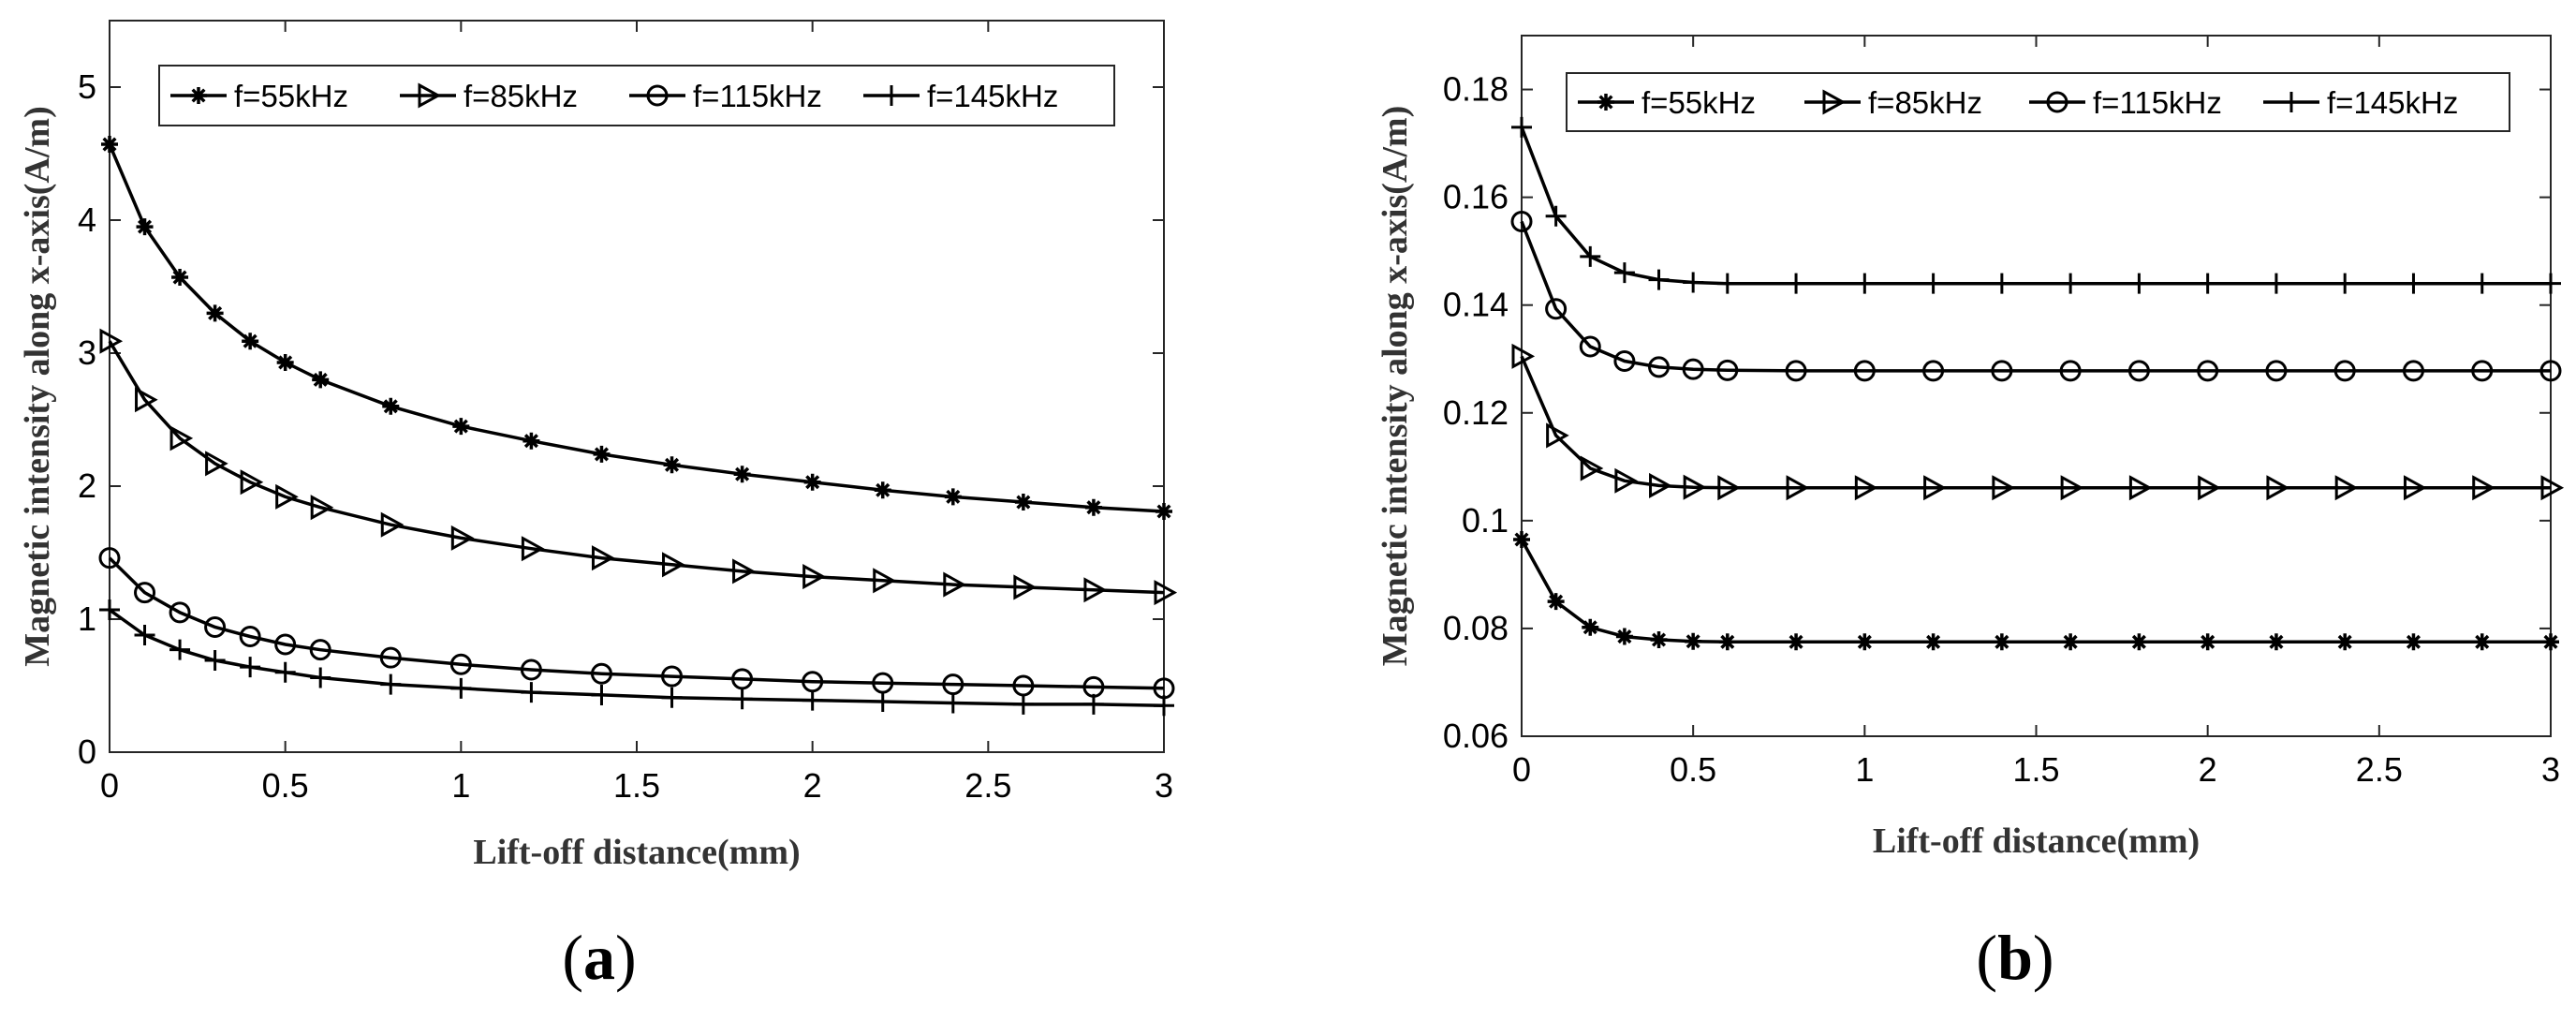 The height and width of the screenshot is (1021, 2576). Describe the element at coordinates (2015, 958) in the screenshot. I see `panel-label-letter: b` at that location.